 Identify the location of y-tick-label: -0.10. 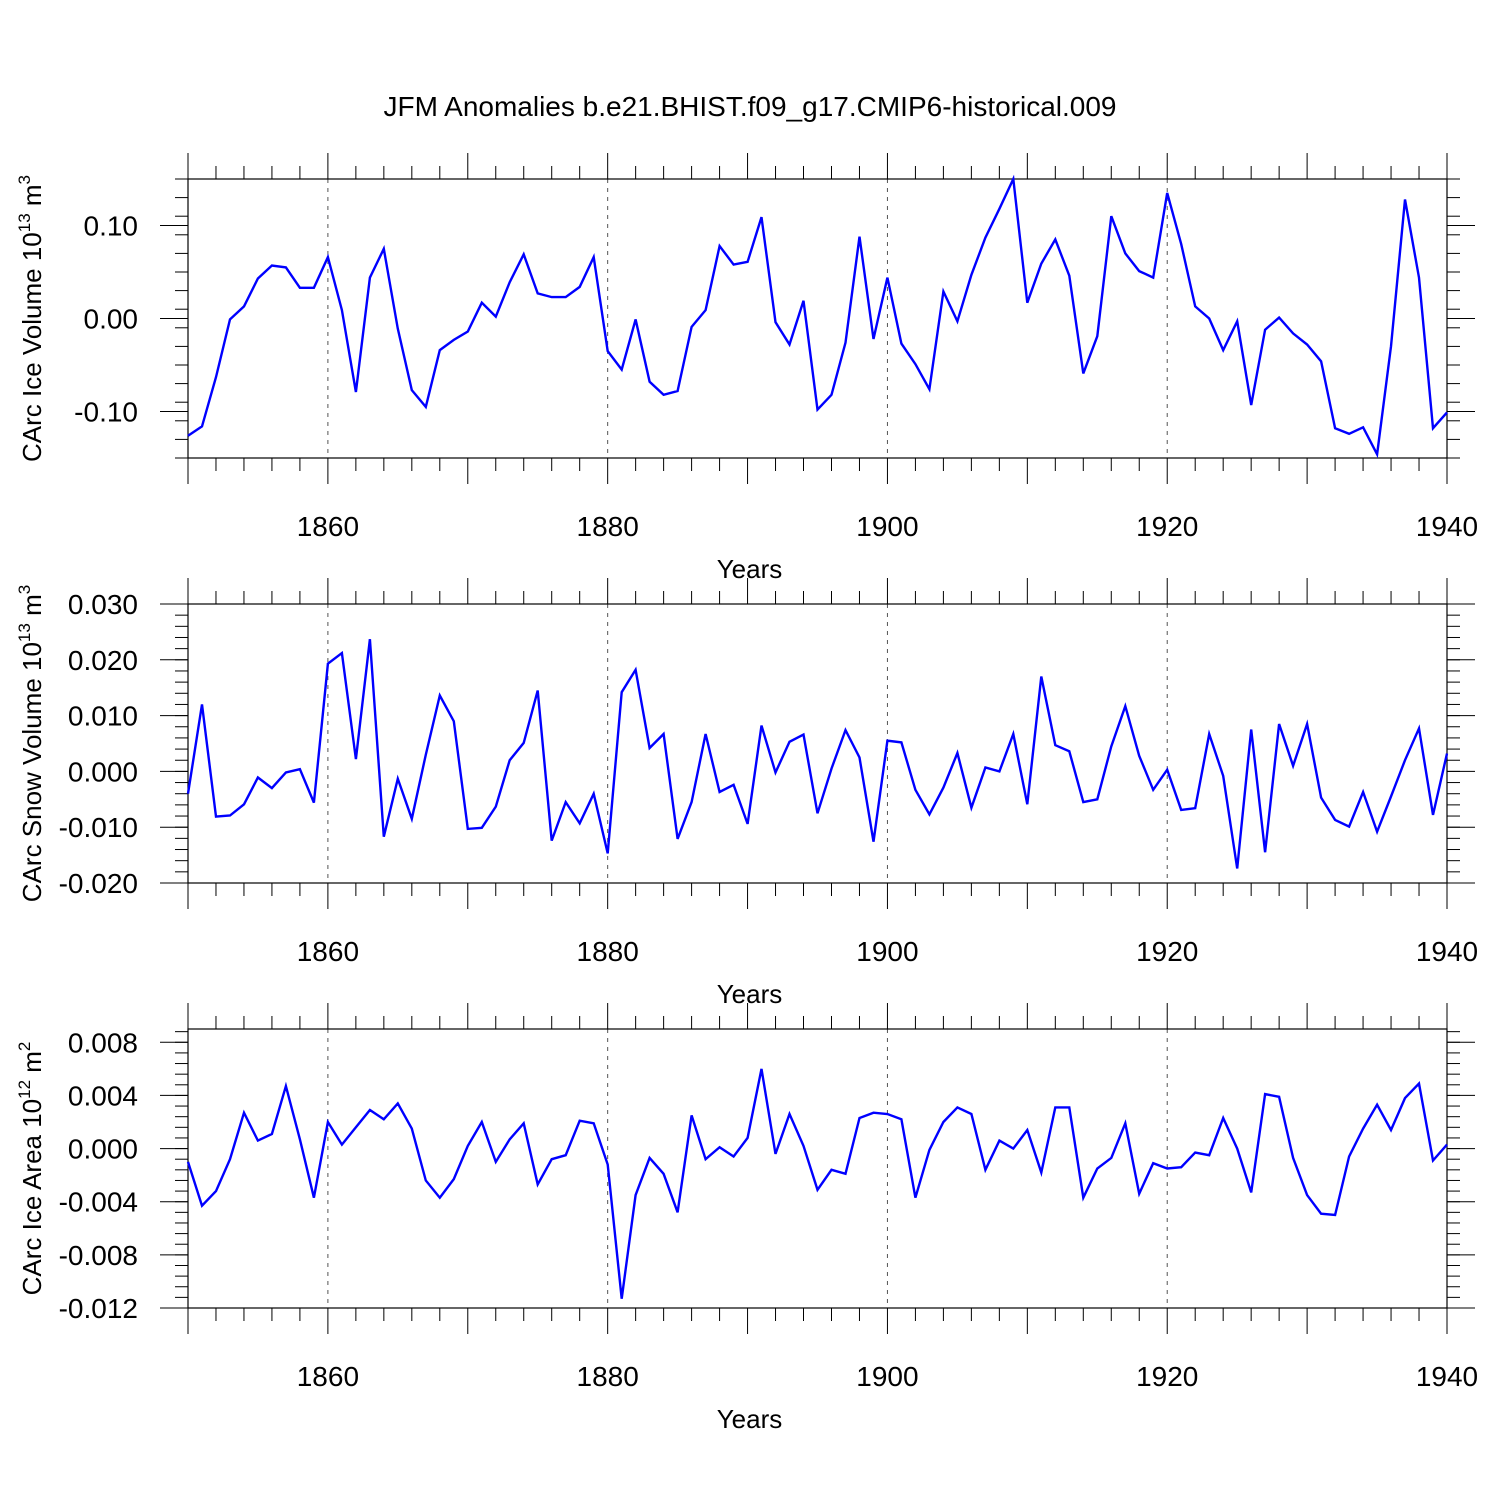
(106, 412).